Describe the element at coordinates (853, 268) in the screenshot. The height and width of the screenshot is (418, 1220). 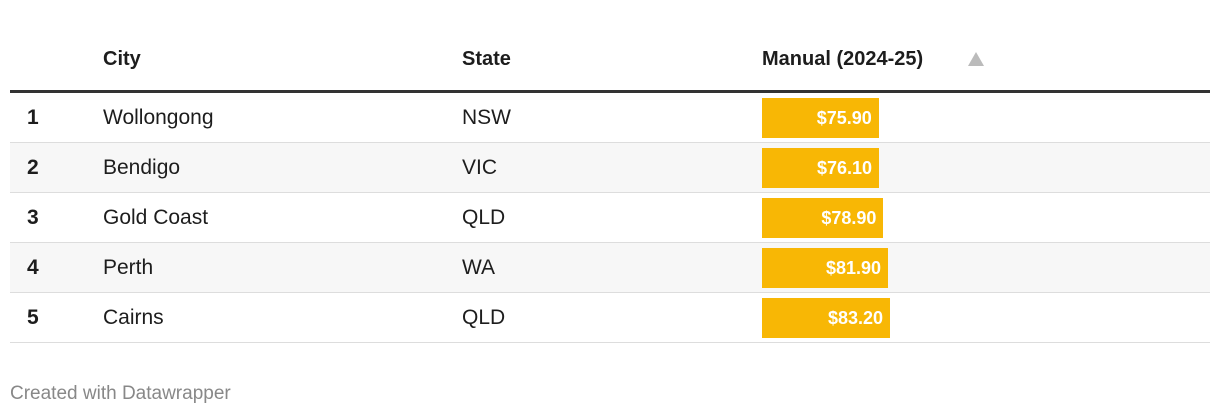
I see `bar-label: $81.90` at that location.